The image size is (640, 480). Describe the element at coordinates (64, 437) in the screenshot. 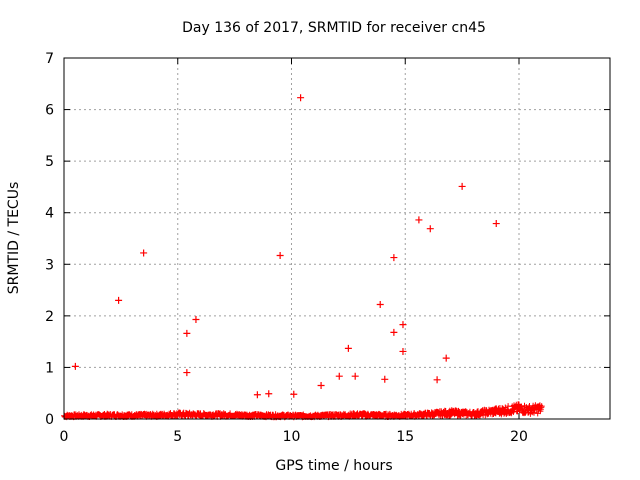

I see `x-tick-label: 0` at that location.